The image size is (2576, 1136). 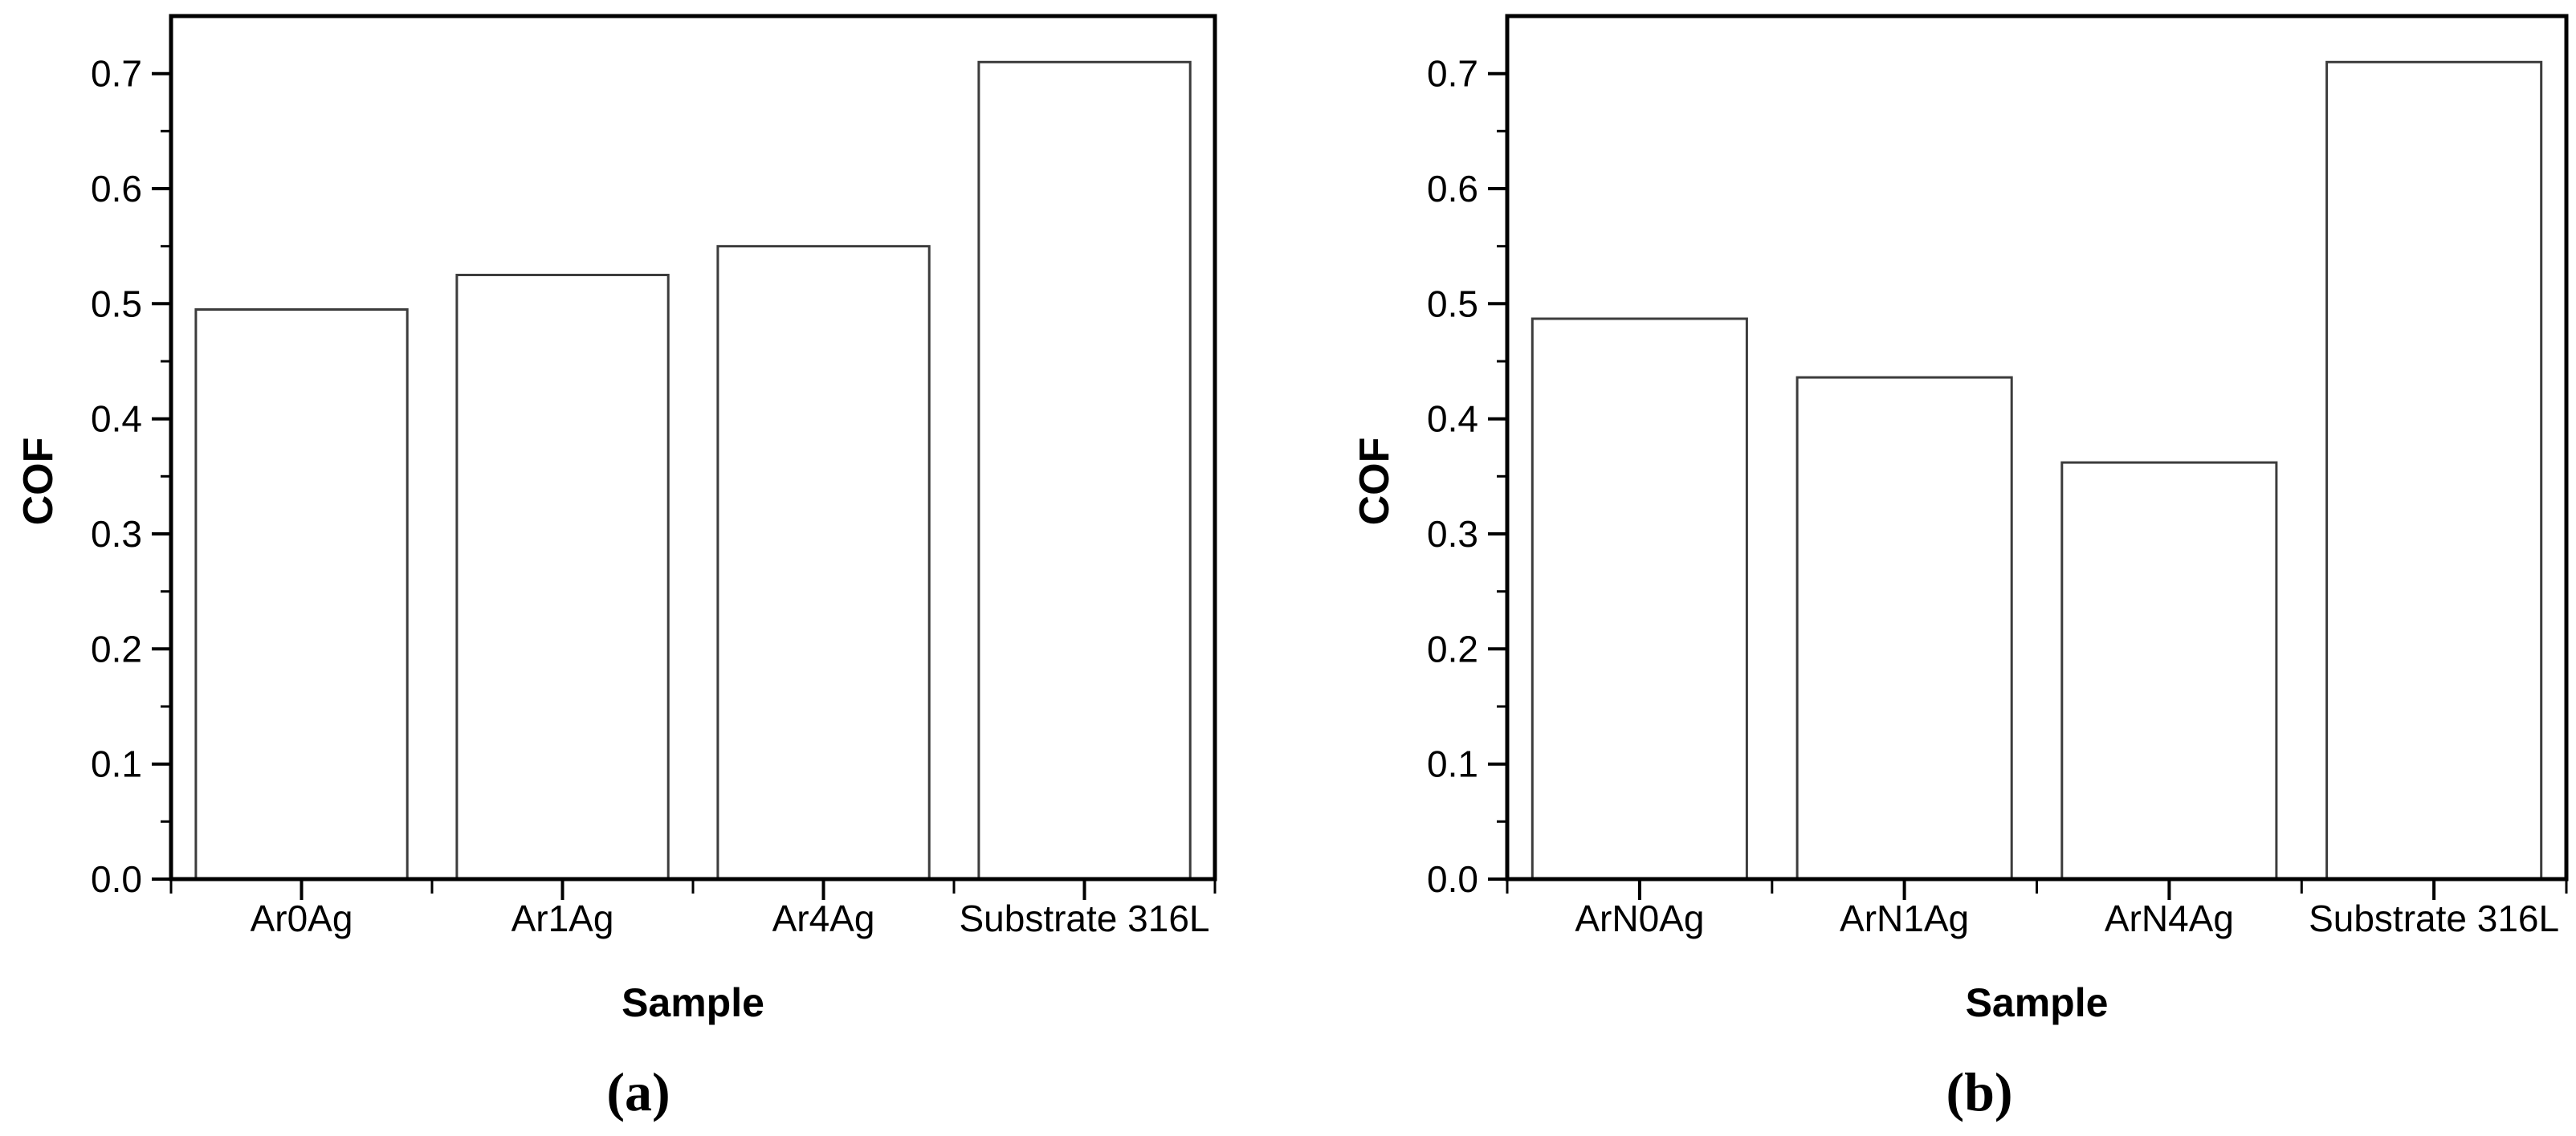 I want to click on x-tick-label: Ar4Ag, so click(x=823, y=918).